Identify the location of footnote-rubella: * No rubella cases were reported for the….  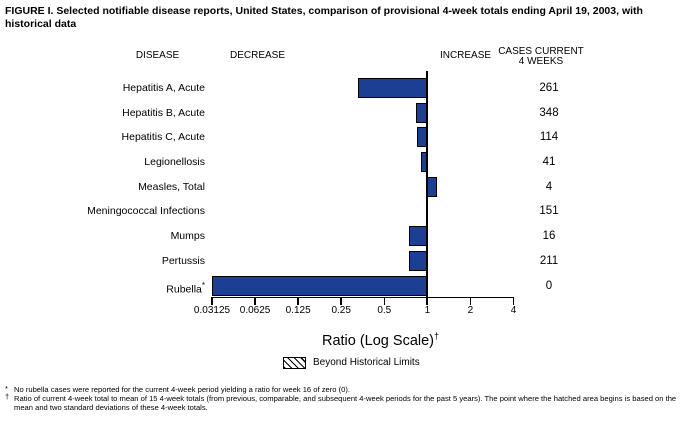
(346, 389).